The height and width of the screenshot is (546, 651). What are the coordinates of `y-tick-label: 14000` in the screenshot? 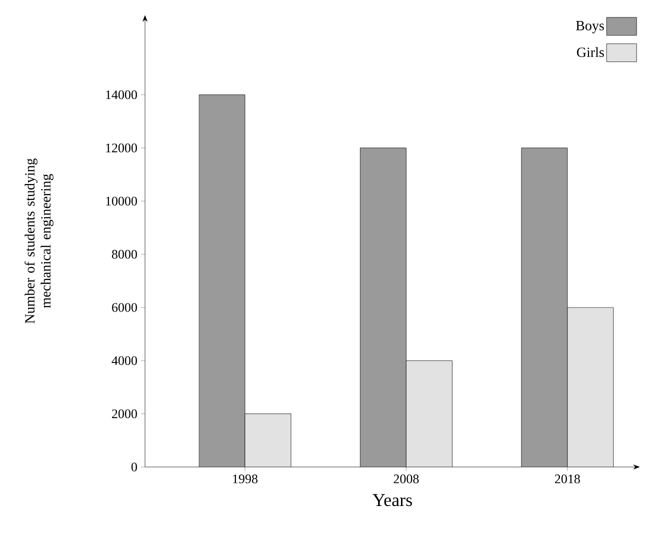 It's located at (121, 95).